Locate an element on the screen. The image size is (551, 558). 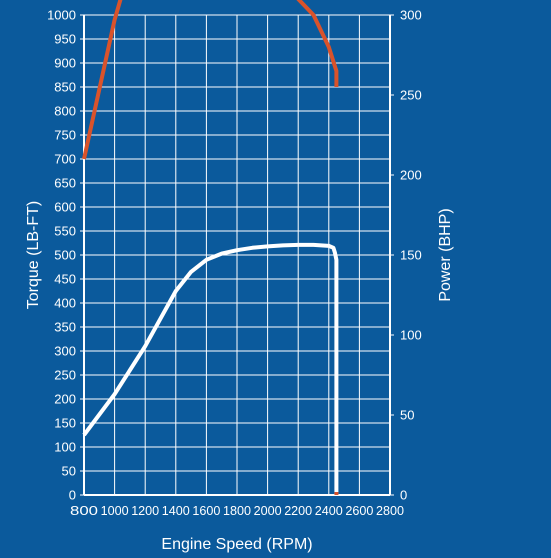
y-left-tick-label: 50 is located at coordinates (69, 471).